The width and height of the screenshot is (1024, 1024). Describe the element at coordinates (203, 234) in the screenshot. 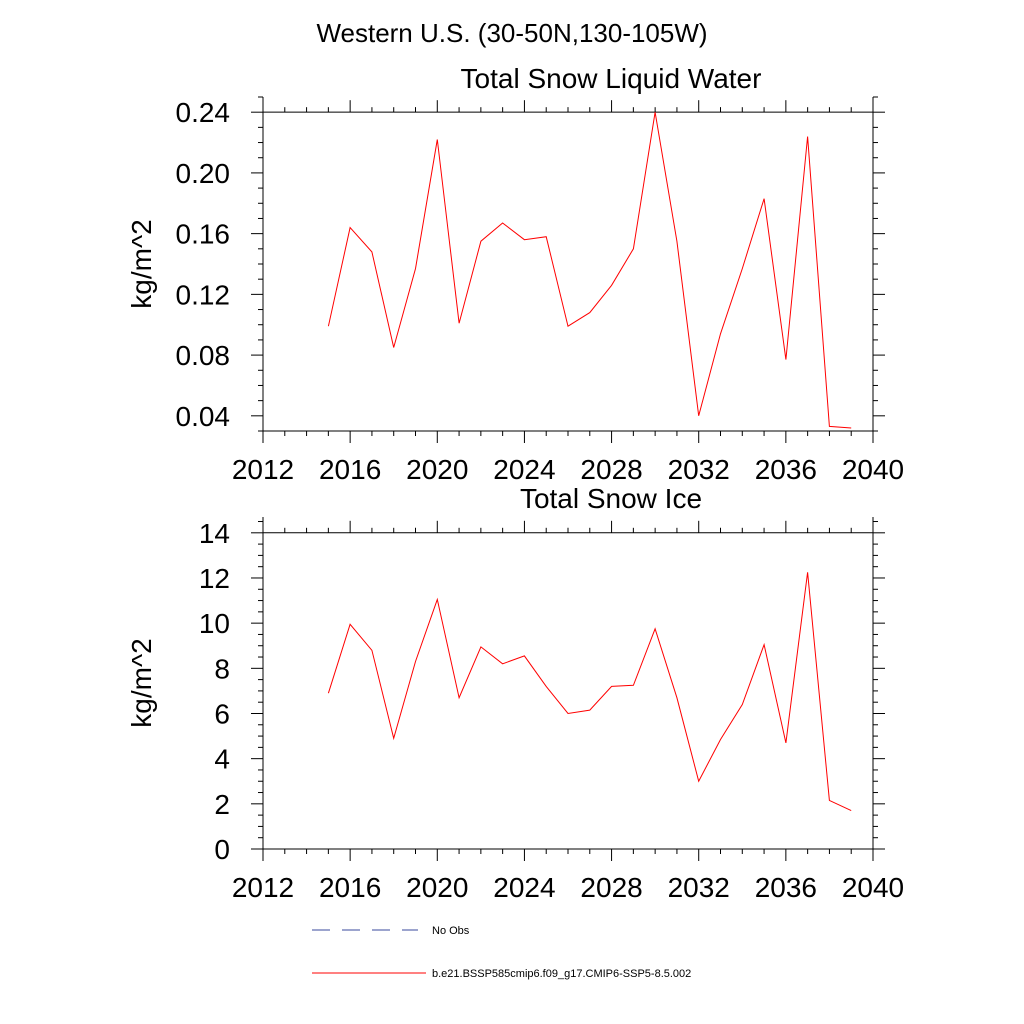

I see `y-tick-label: 0.16` at that location.